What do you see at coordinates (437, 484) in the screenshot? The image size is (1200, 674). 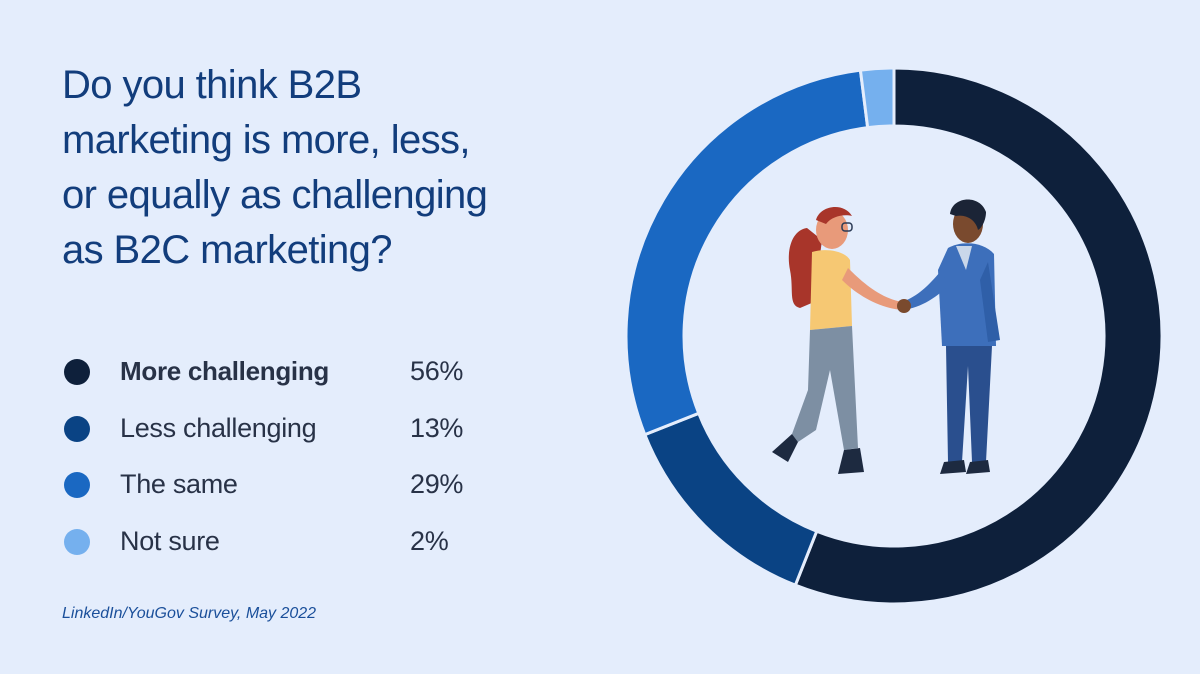 I see `legend-value: 29%` at bounding box center [437, 484].